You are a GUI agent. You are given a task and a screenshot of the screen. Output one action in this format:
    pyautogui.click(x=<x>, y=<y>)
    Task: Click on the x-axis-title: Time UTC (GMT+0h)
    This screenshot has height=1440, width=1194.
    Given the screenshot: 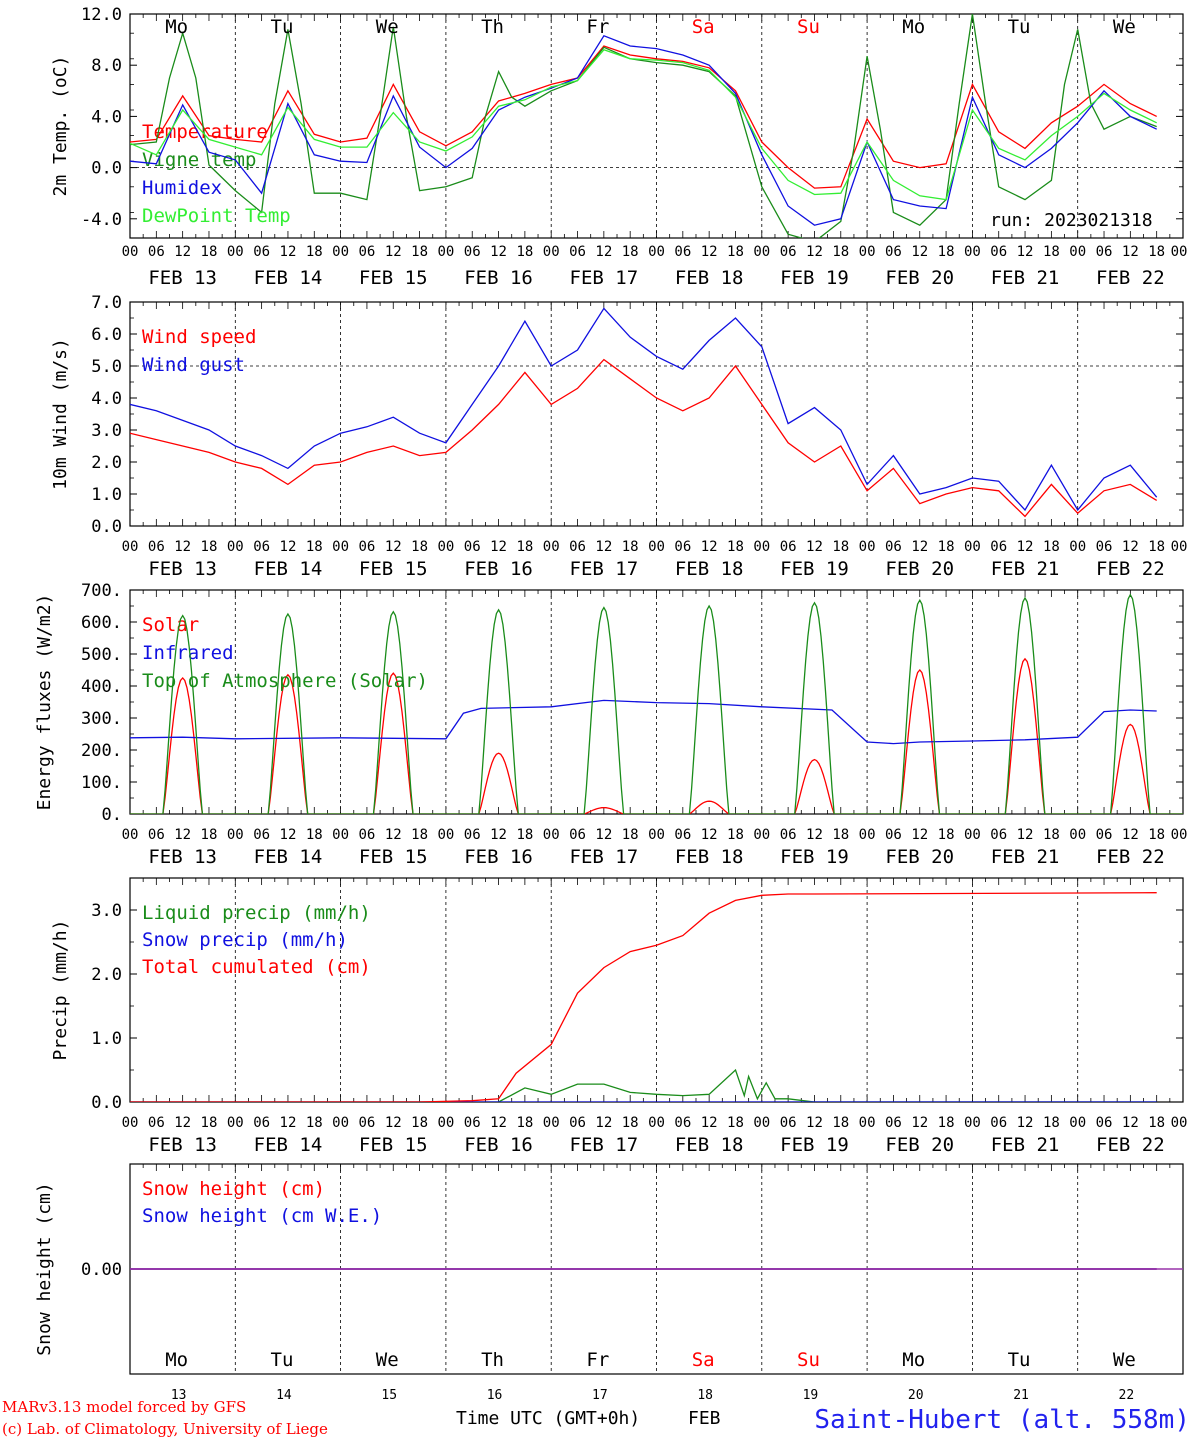 What is the action you would take?
    pyautogui.click(x=548, y=1418)
    